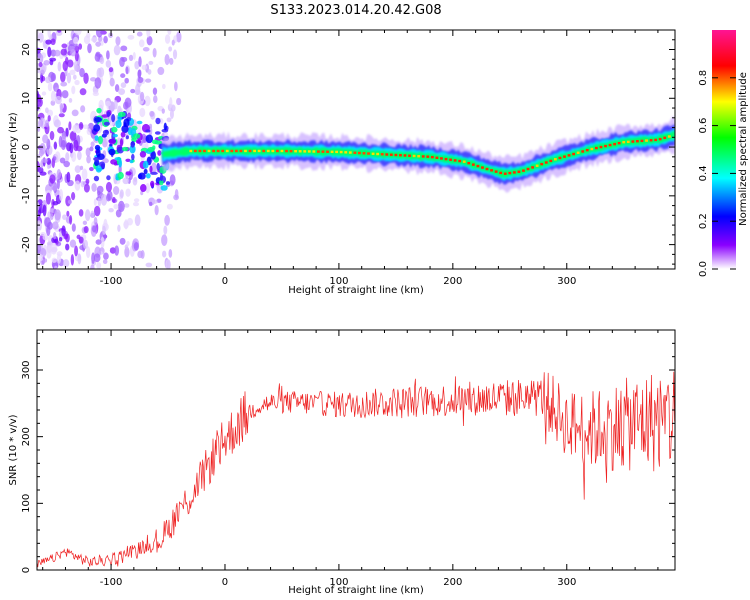 Image resolution: width=750 pixels, height=600 pixels. Describe the element at coordinates (338, 281) in the screenshot. I see `0-xtick-label: 100` at that location.